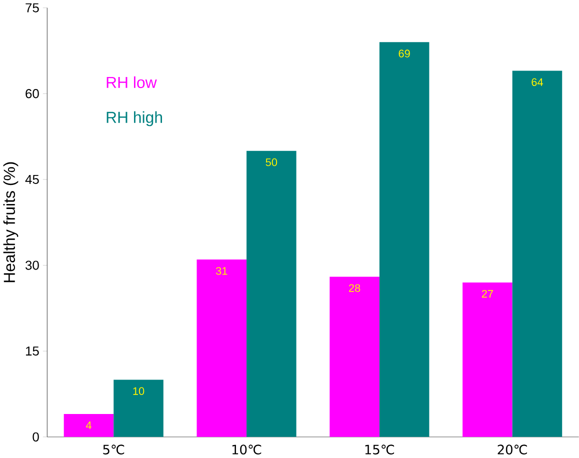 The image size is (579, 458). I want to click on x-tick-label: 10℃, so click(247, 449).